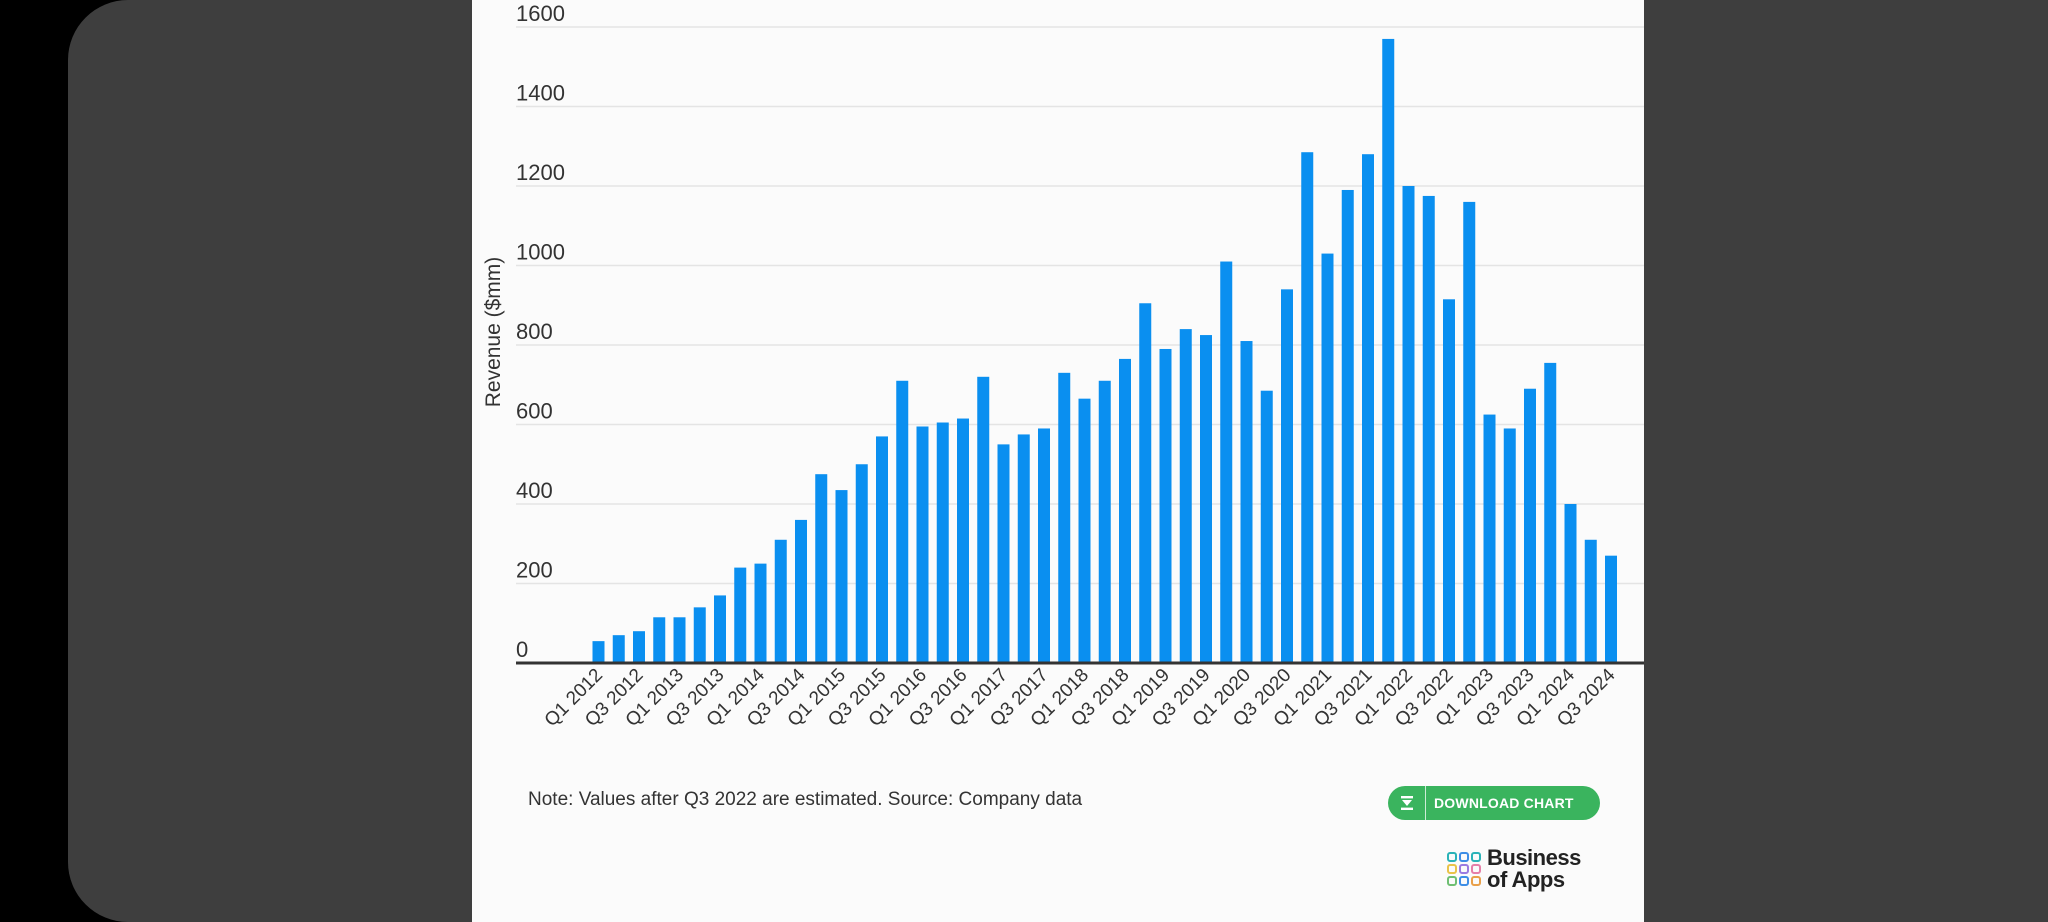  Describe the element at coordinates (540, 93) in the screenshot. I see `y-tick-label: 1400` at that location.